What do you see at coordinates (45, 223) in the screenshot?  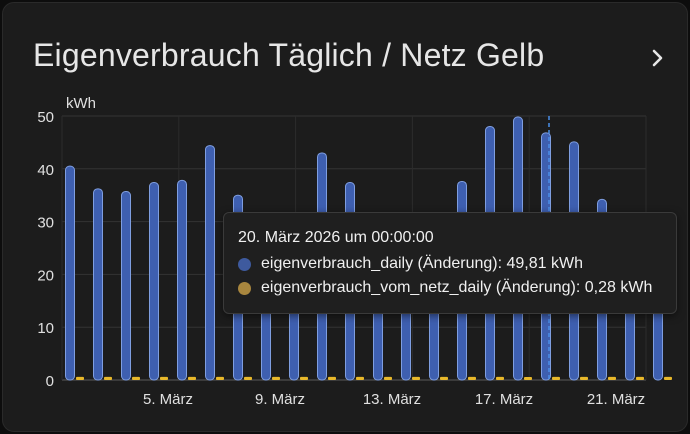 I see `y-tick-label: 30` at bounding box center [45, 223].